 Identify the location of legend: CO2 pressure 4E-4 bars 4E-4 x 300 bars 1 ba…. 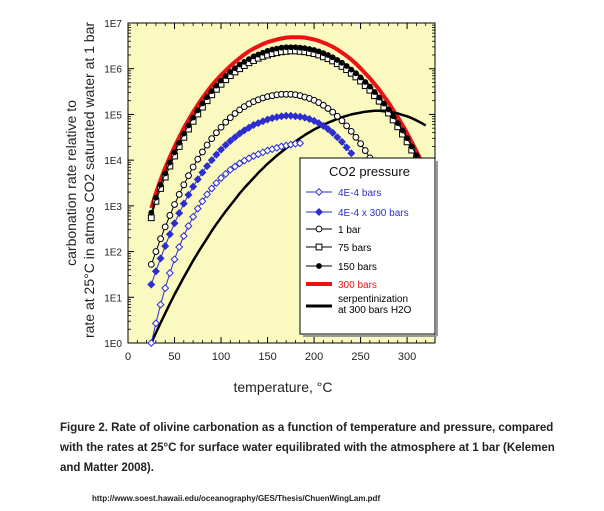
(368, 247).